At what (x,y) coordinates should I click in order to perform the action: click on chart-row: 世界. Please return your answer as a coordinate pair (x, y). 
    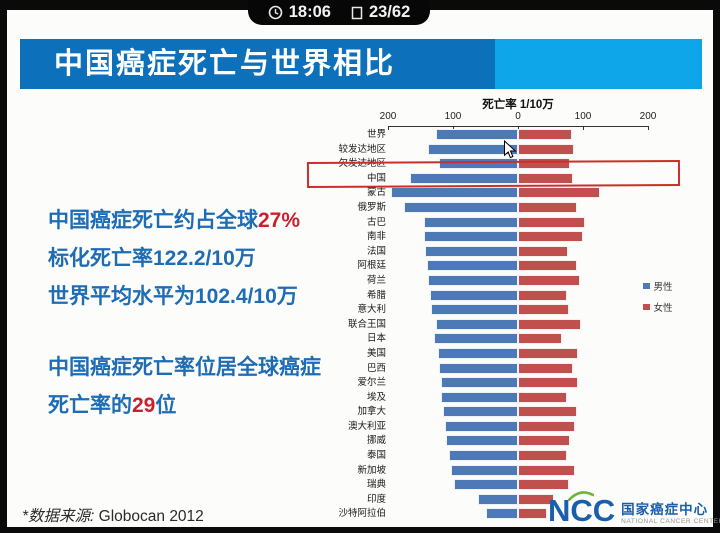
    Looking at the image, I should click on (525, 135).